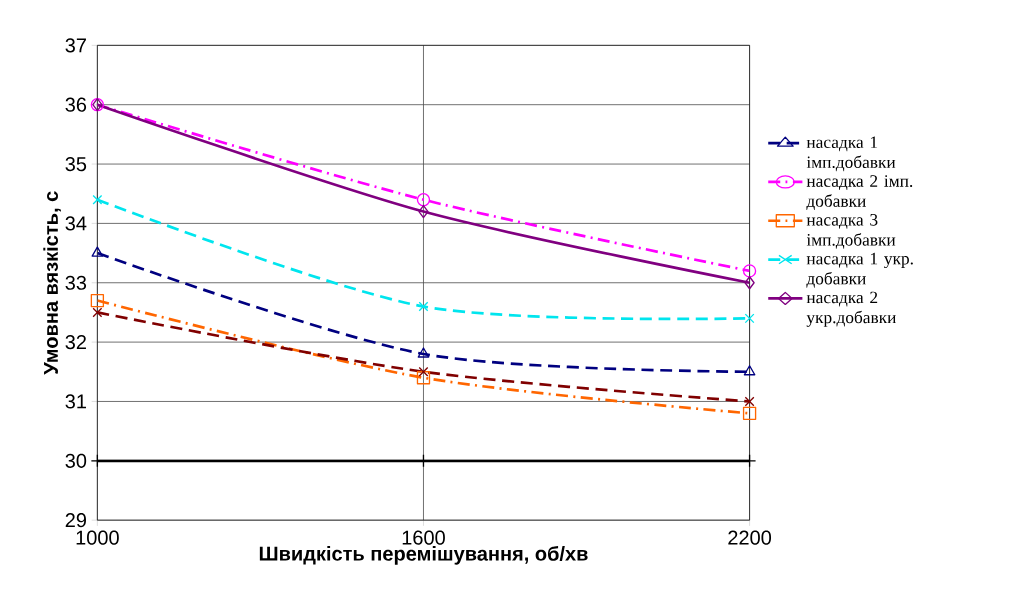  What do you see at coordinates (75, 401) in the screenshot?
I see `y-tick-label: 31` at bounding box center [75, 401].